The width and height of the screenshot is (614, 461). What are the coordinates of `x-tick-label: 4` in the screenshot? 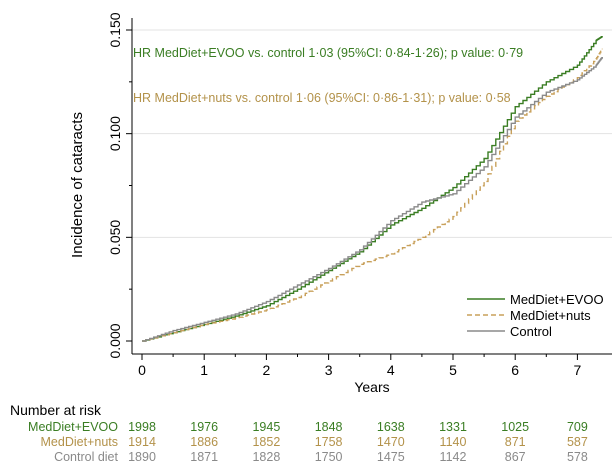 It's located at (391, 370).